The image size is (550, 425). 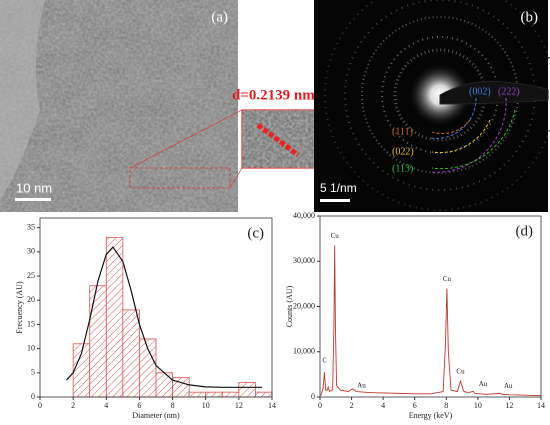 I want to click on y-tick-label: 10, so click(x=31, y=347).